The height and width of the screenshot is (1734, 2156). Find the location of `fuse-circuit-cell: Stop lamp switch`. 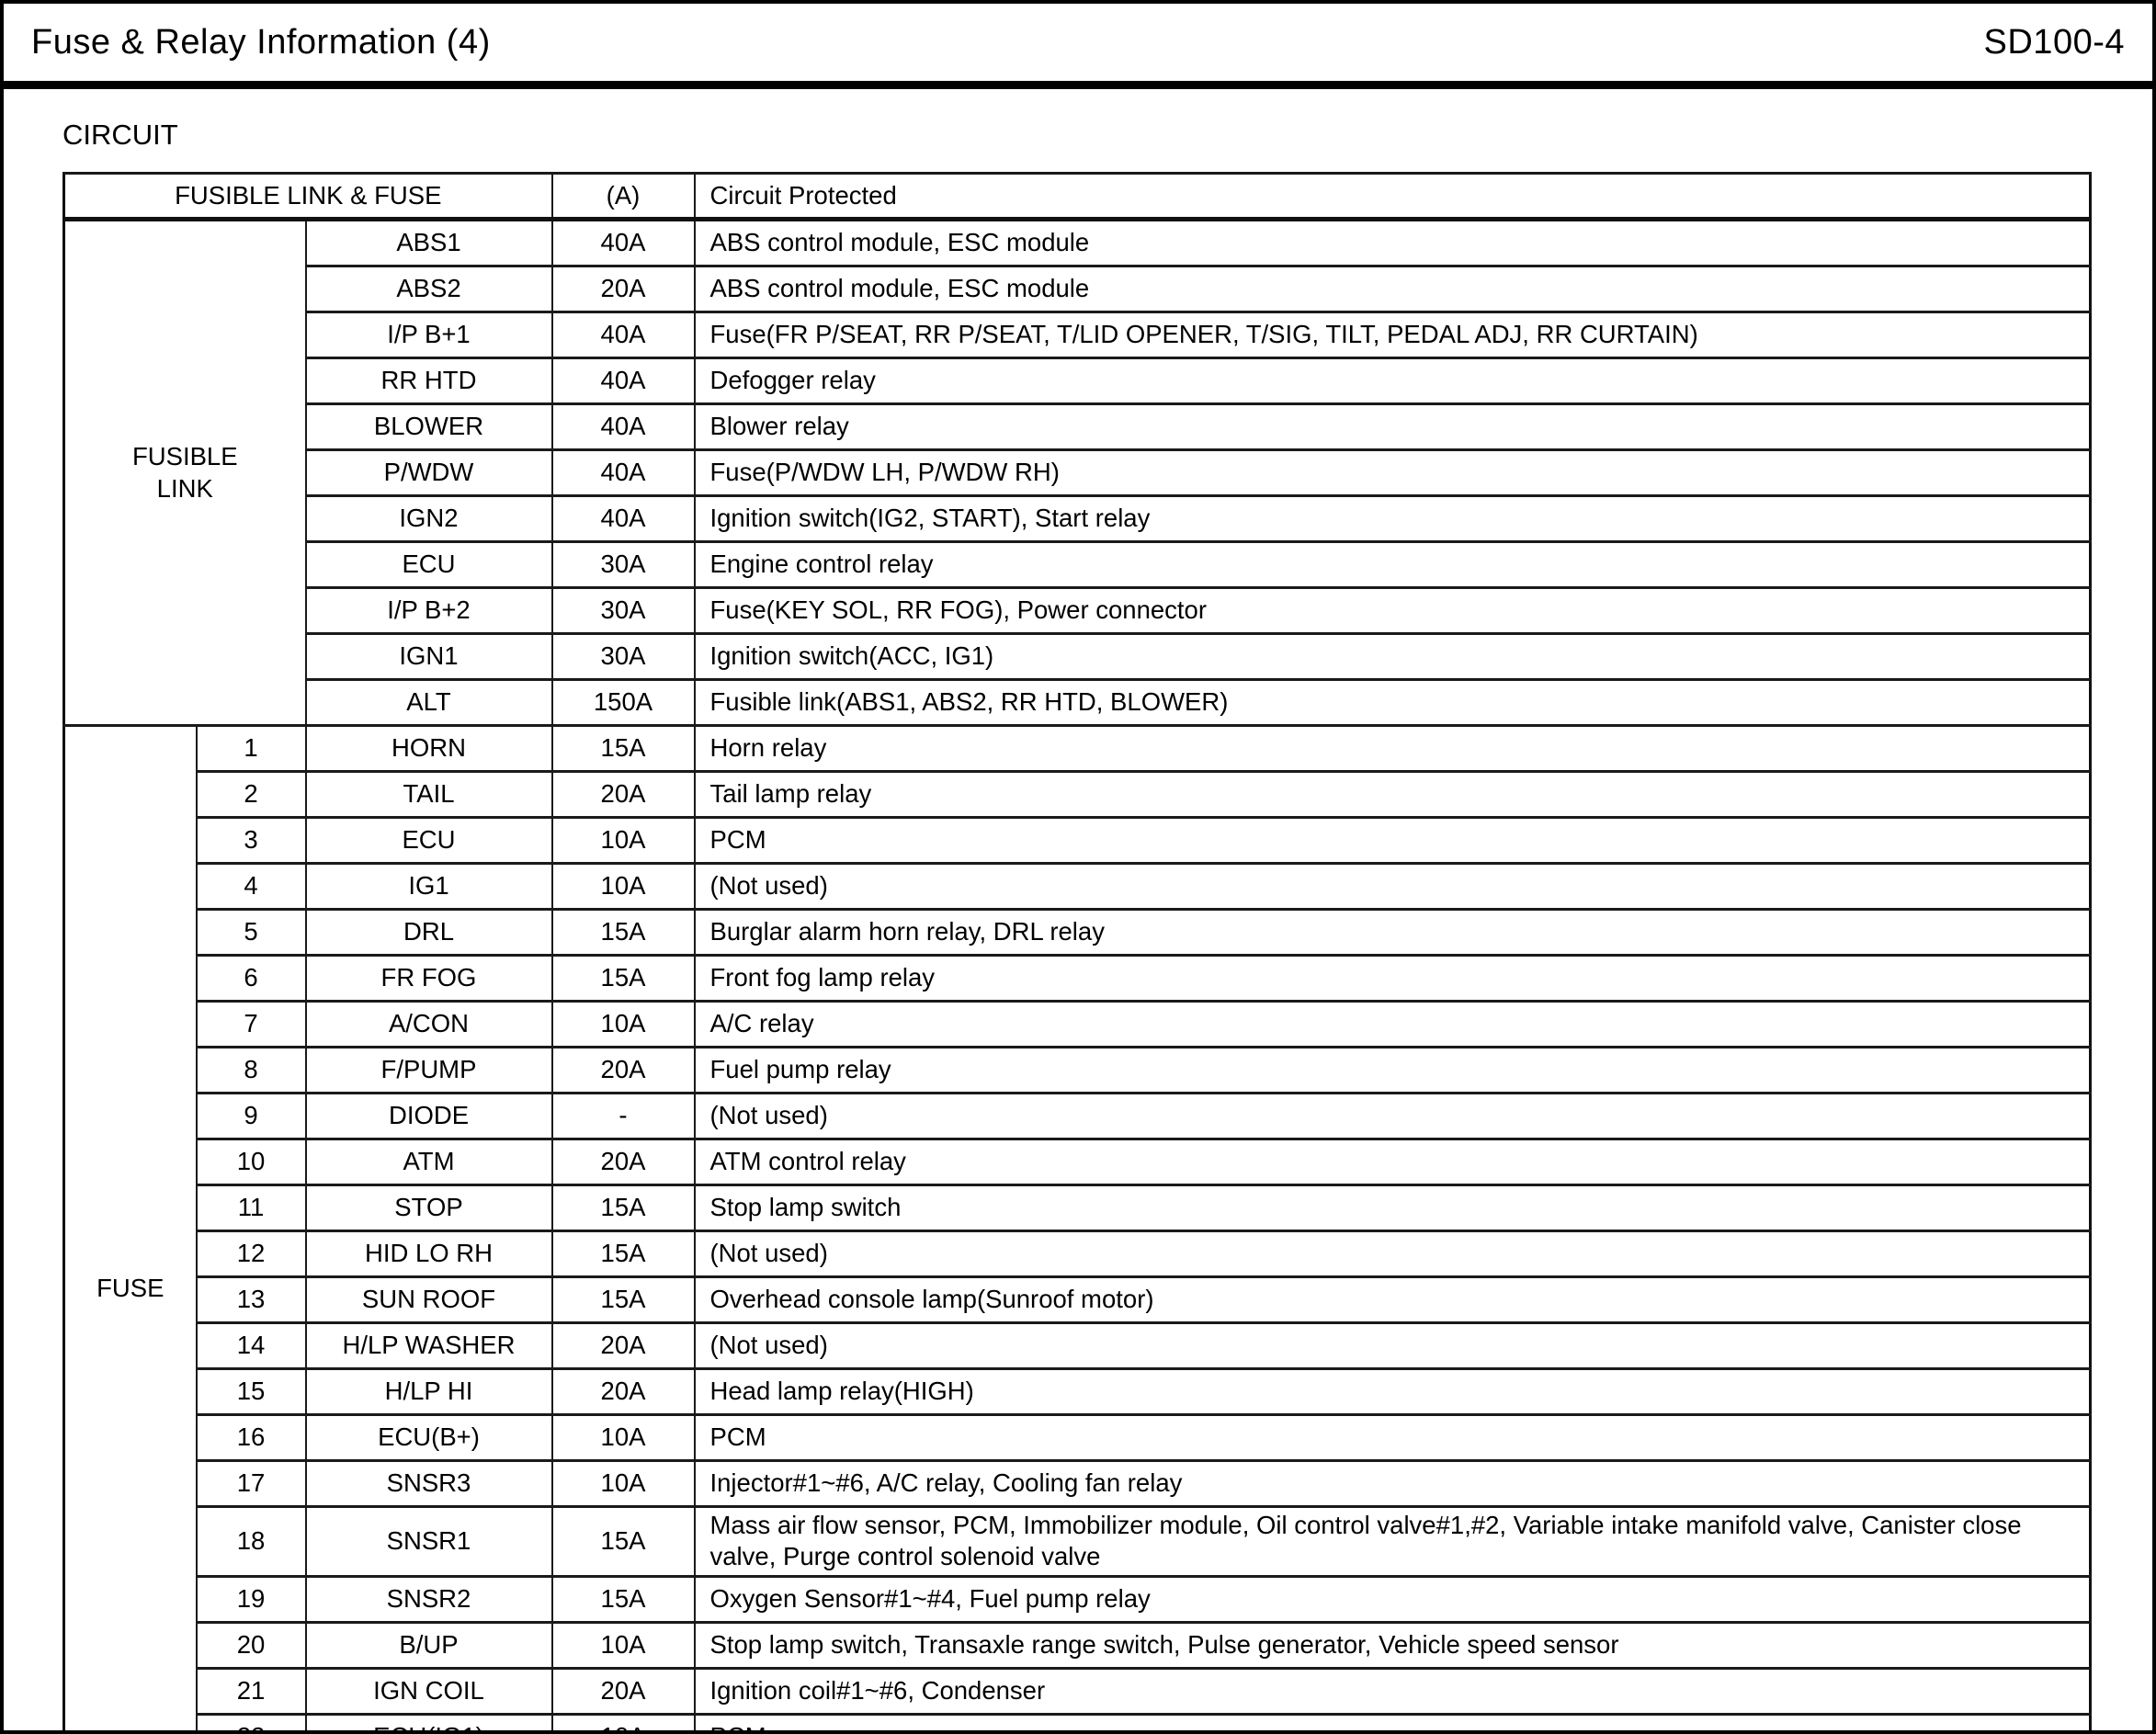

fuse-circuit-cell: Stop lamp switch is located at coordinates (1392, 1208).